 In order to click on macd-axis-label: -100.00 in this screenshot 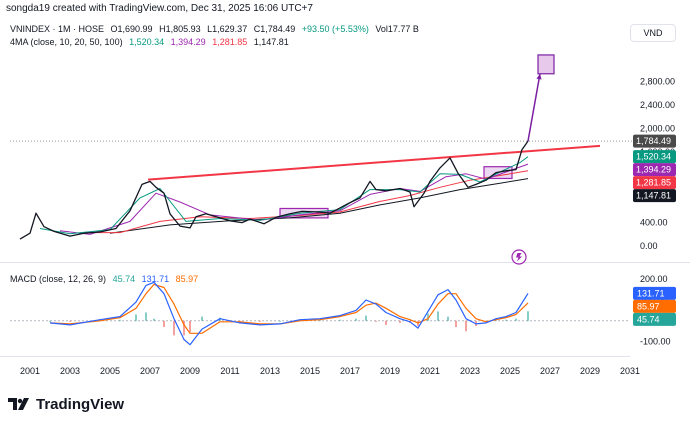, I will do `click(655, 342)`.